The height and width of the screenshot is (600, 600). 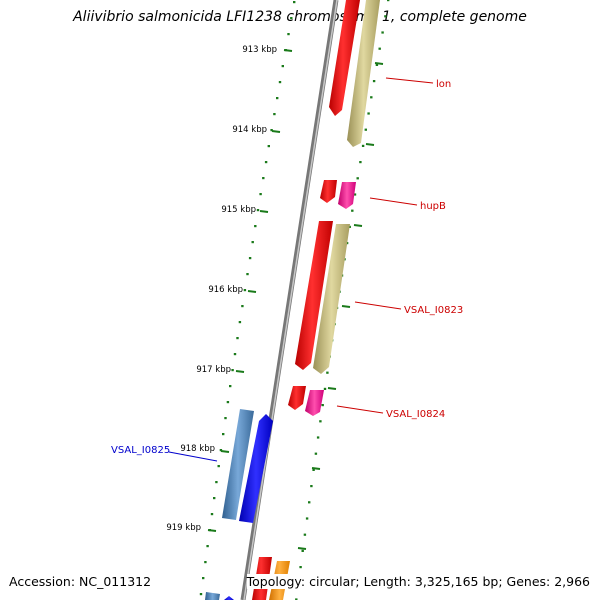 I want to click on gene-VSAL_I0823-cds, so click(x=331, y=299).